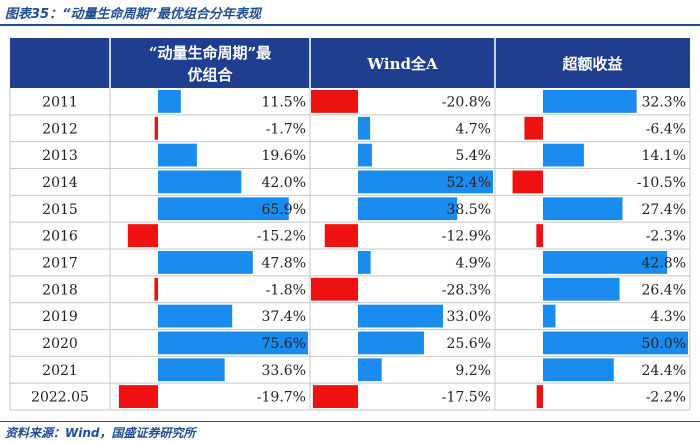 The image size is (700, 443). What do you see at coordinates (350, 25) in the screenshot?
I see `title-divider` at bounding box center [350, 25].